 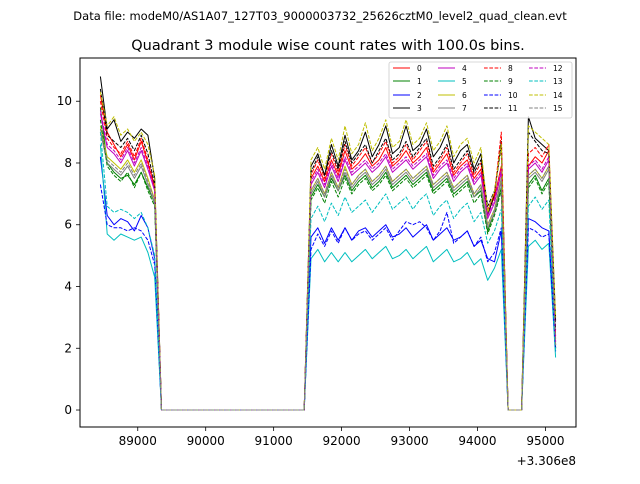 I want to click on x-tick-label: 89000, so click(x=138, y=441).